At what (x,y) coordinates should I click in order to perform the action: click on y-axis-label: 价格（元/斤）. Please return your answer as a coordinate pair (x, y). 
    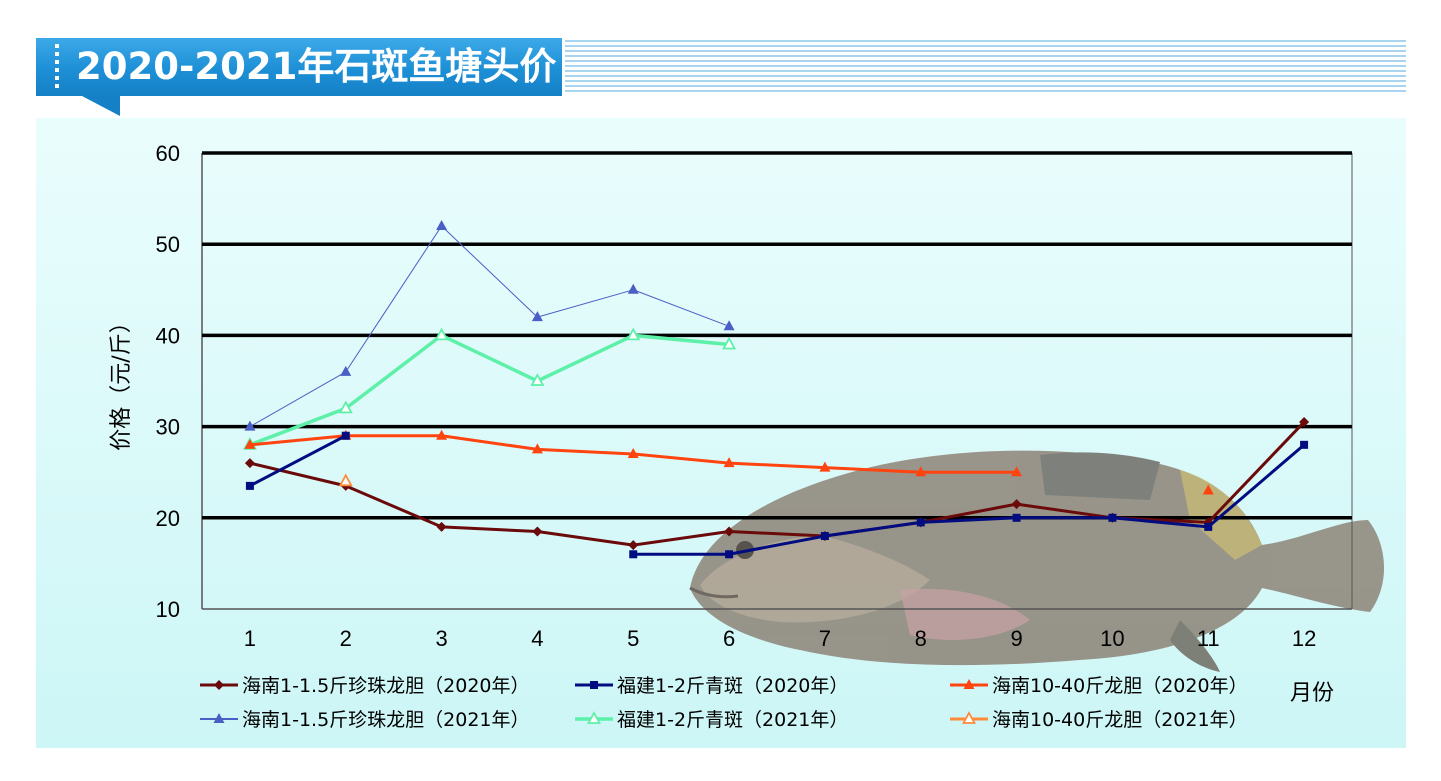
    Looking at the image, I should click on (121, 380).